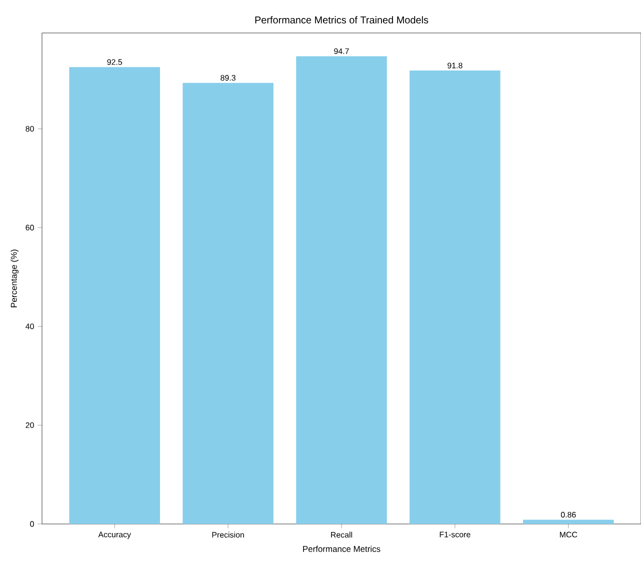 This screenshot has width=641, height=567. Describe the element at coordinates (14, 279) in the screenshot. I see `y-axis-title: Percentage (%)` at that location.